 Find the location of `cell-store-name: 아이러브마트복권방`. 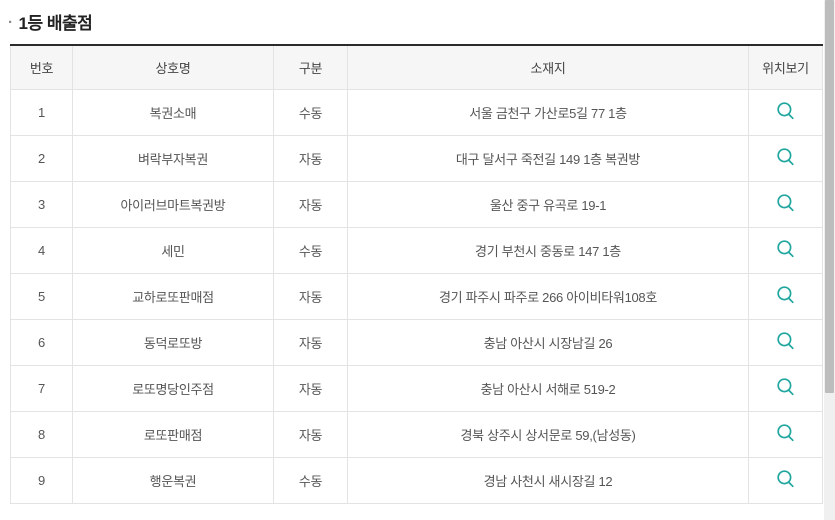

cell-store-name: 아이러브마트복권방 is located at coordinates (173, 204).